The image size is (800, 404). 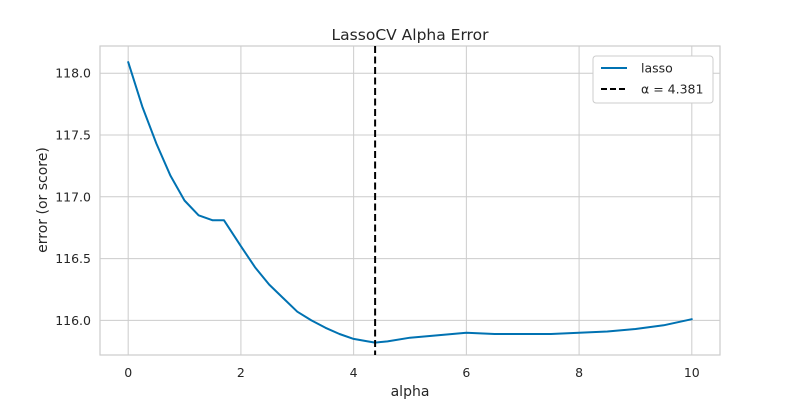 I want to click on x-tick-label: 4, so click(x=354, y=372).